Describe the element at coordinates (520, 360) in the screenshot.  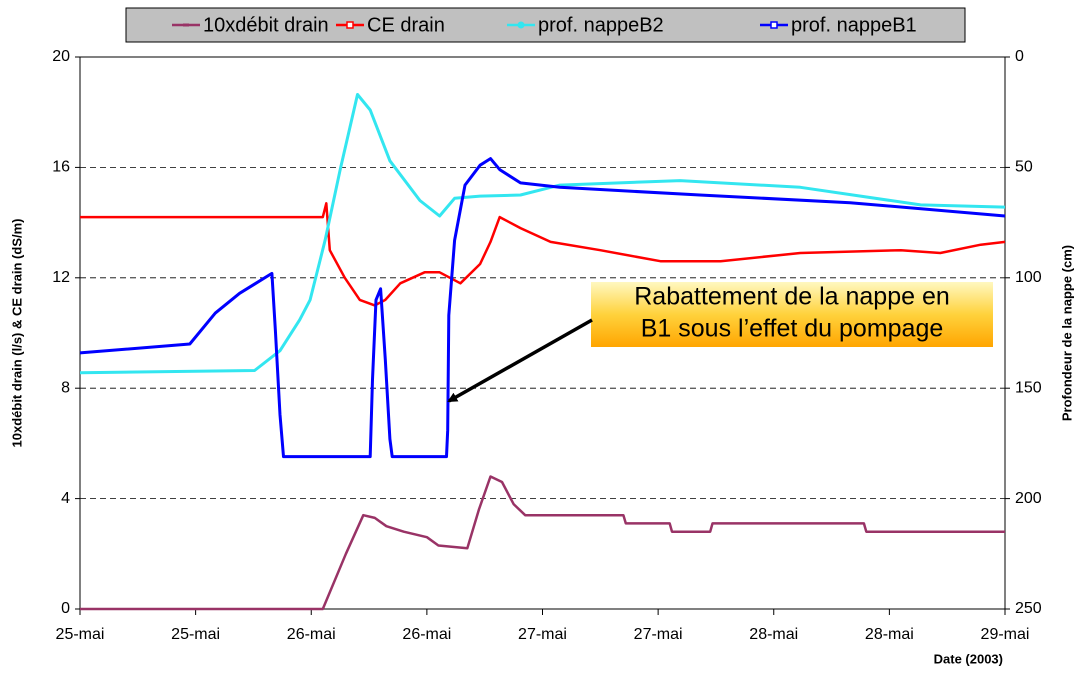
I see `annotation-arrow` at that location.